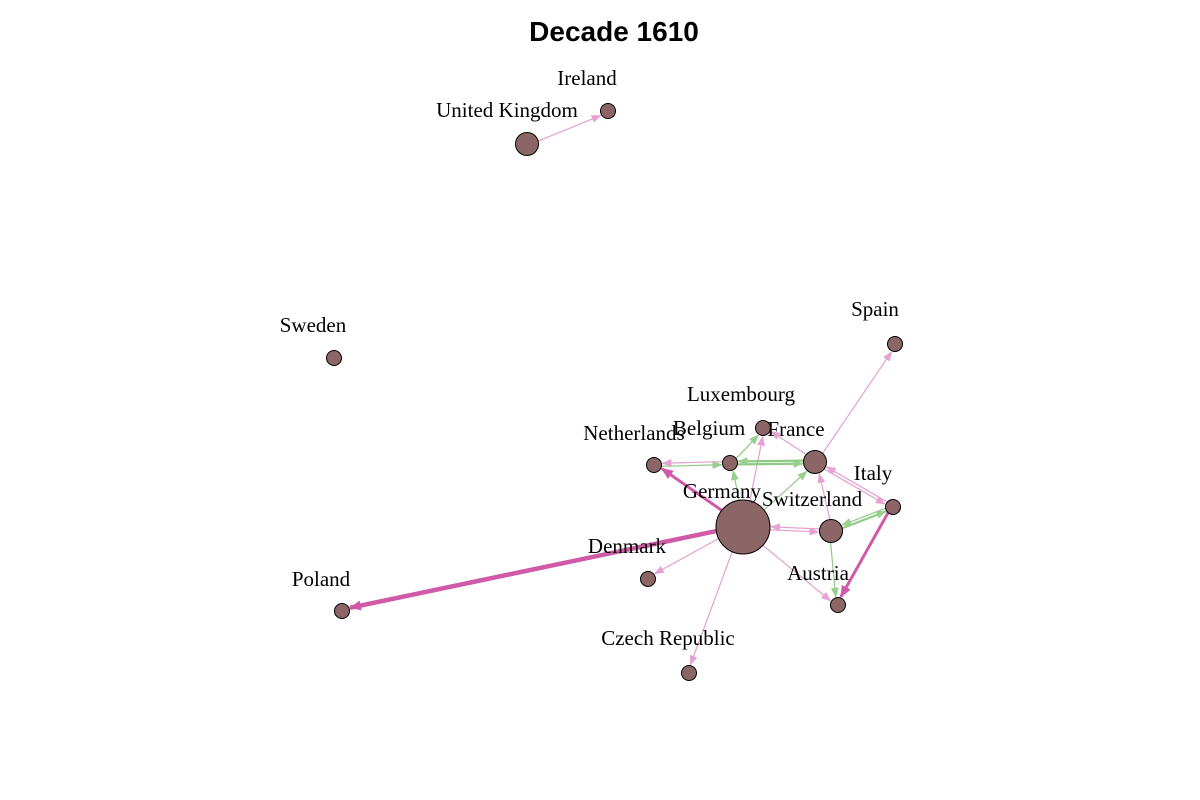 The image size is (1200, 800). Describe the element at coordinates (608, 111) in the screenshot. I see `node-ireland` at that location.